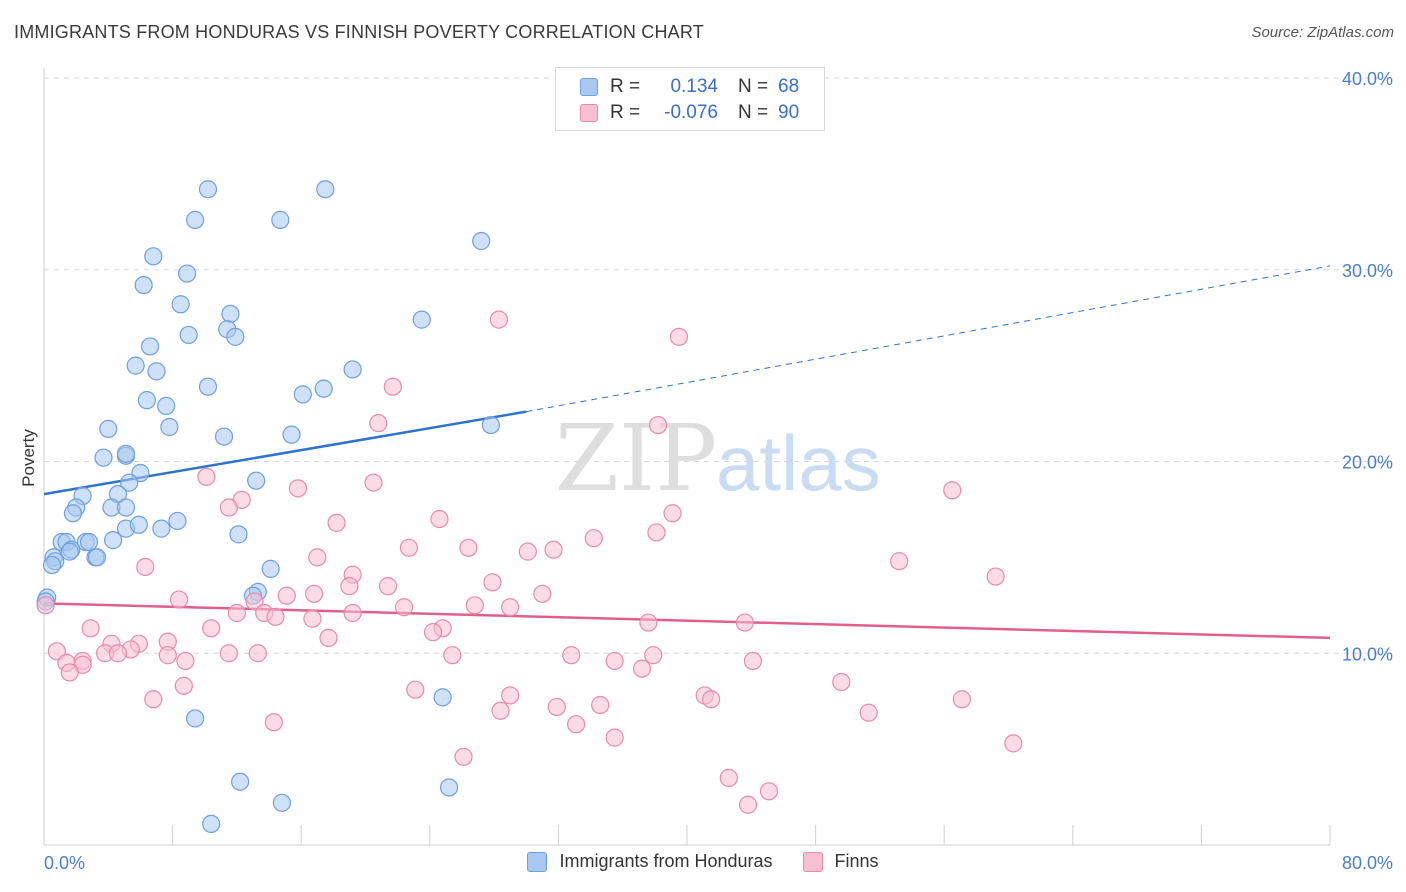 Image resolution: width=1406 pixels, height=892 pixels. Describe the element at coordinates (1322, 32) in the screenshot. I see `chart-source: Source: ZipAtlas.com` at that location.